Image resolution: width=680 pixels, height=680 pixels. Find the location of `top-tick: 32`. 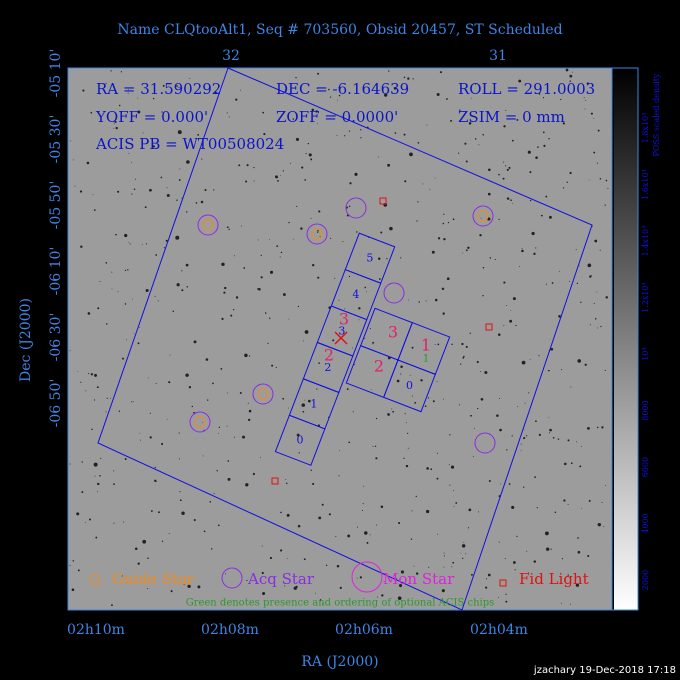

top-tick: 32 is located at coordinates (231, 56).